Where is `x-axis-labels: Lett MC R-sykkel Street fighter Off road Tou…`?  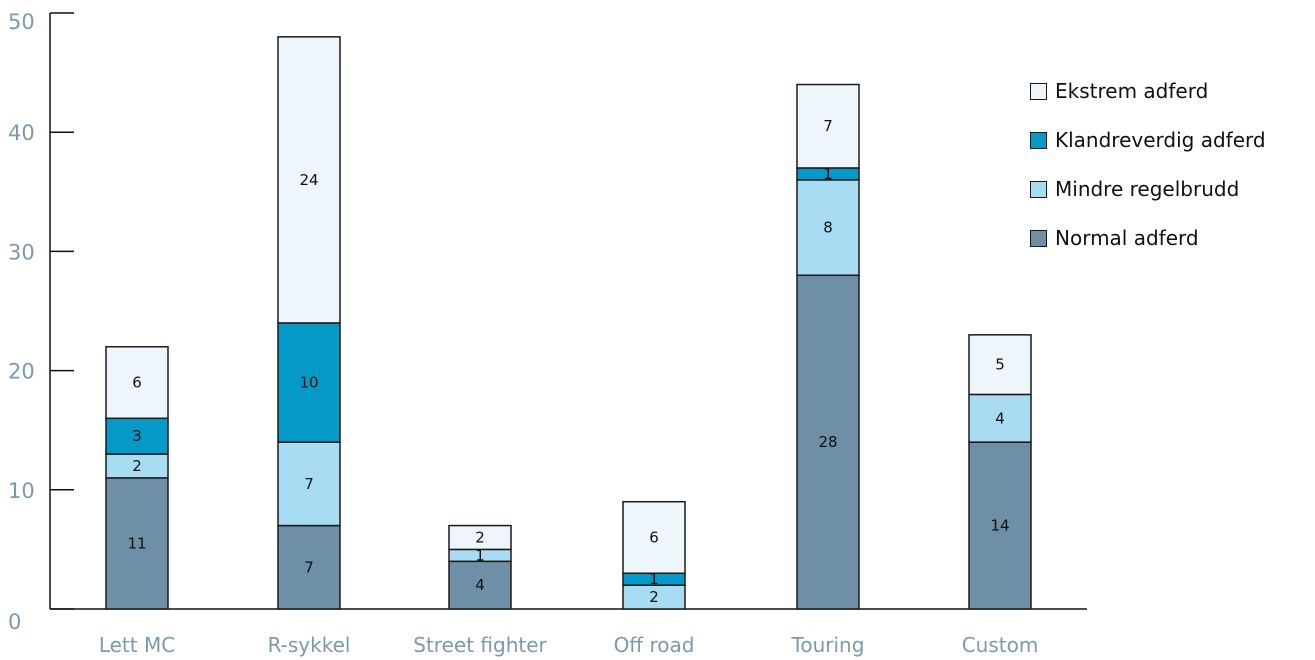 x-axis-labels: Lett MC R-sykkel Street fighter Off road Tou… is located at coordinates (568, 645).